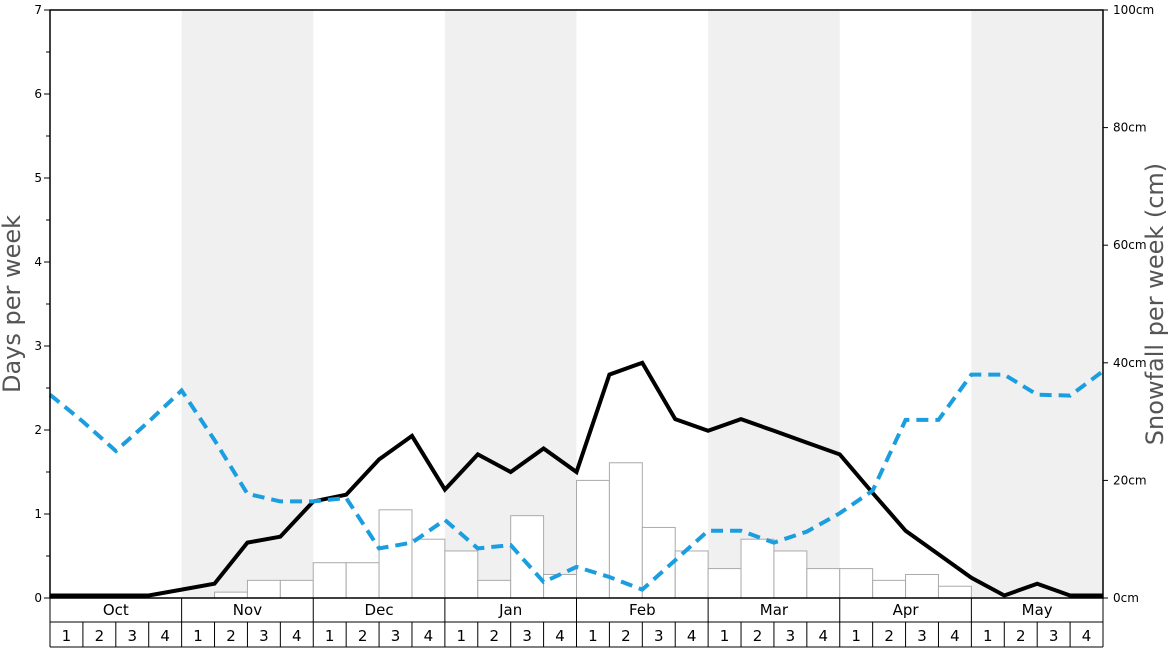 This screenshot has height=648, width=1168. I want to click on month-label-apr: Apr, so click(906, 610).